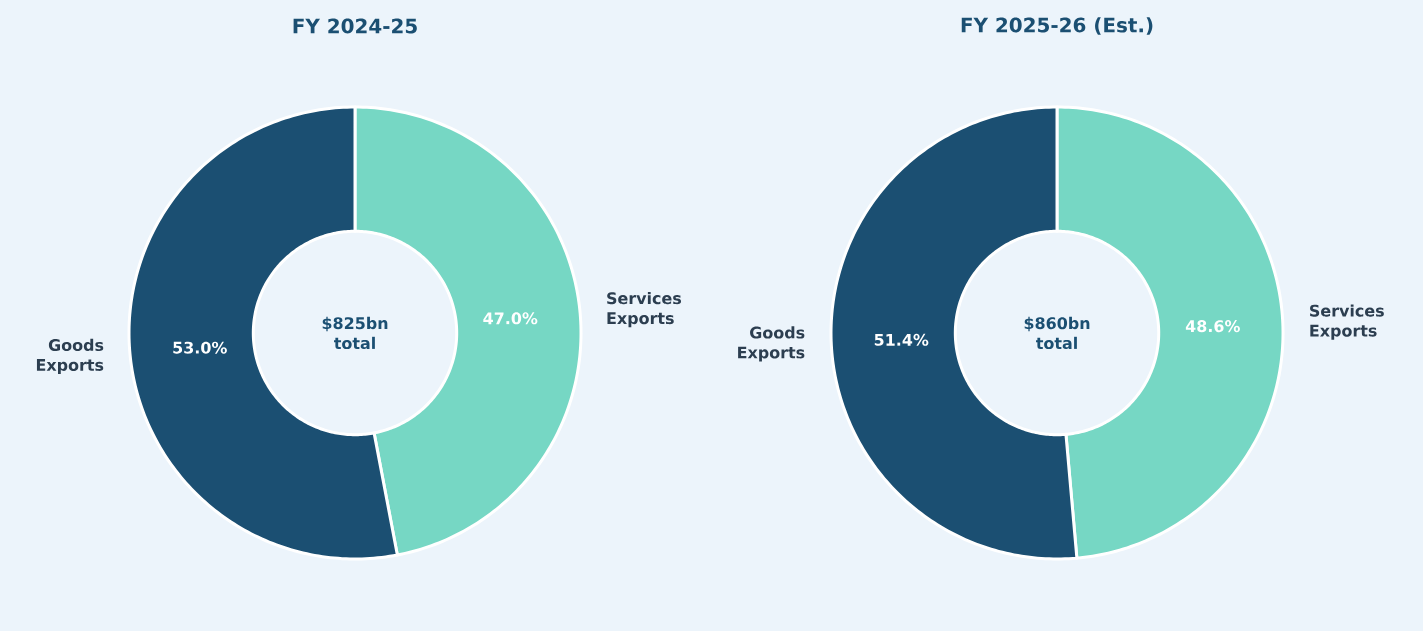 This screenshot has height=631, width=1423. What do you see at coordinates (1212, 326) in the screenshot?
I see `data-label: 48.6%` at bounding box center [1212, 326].